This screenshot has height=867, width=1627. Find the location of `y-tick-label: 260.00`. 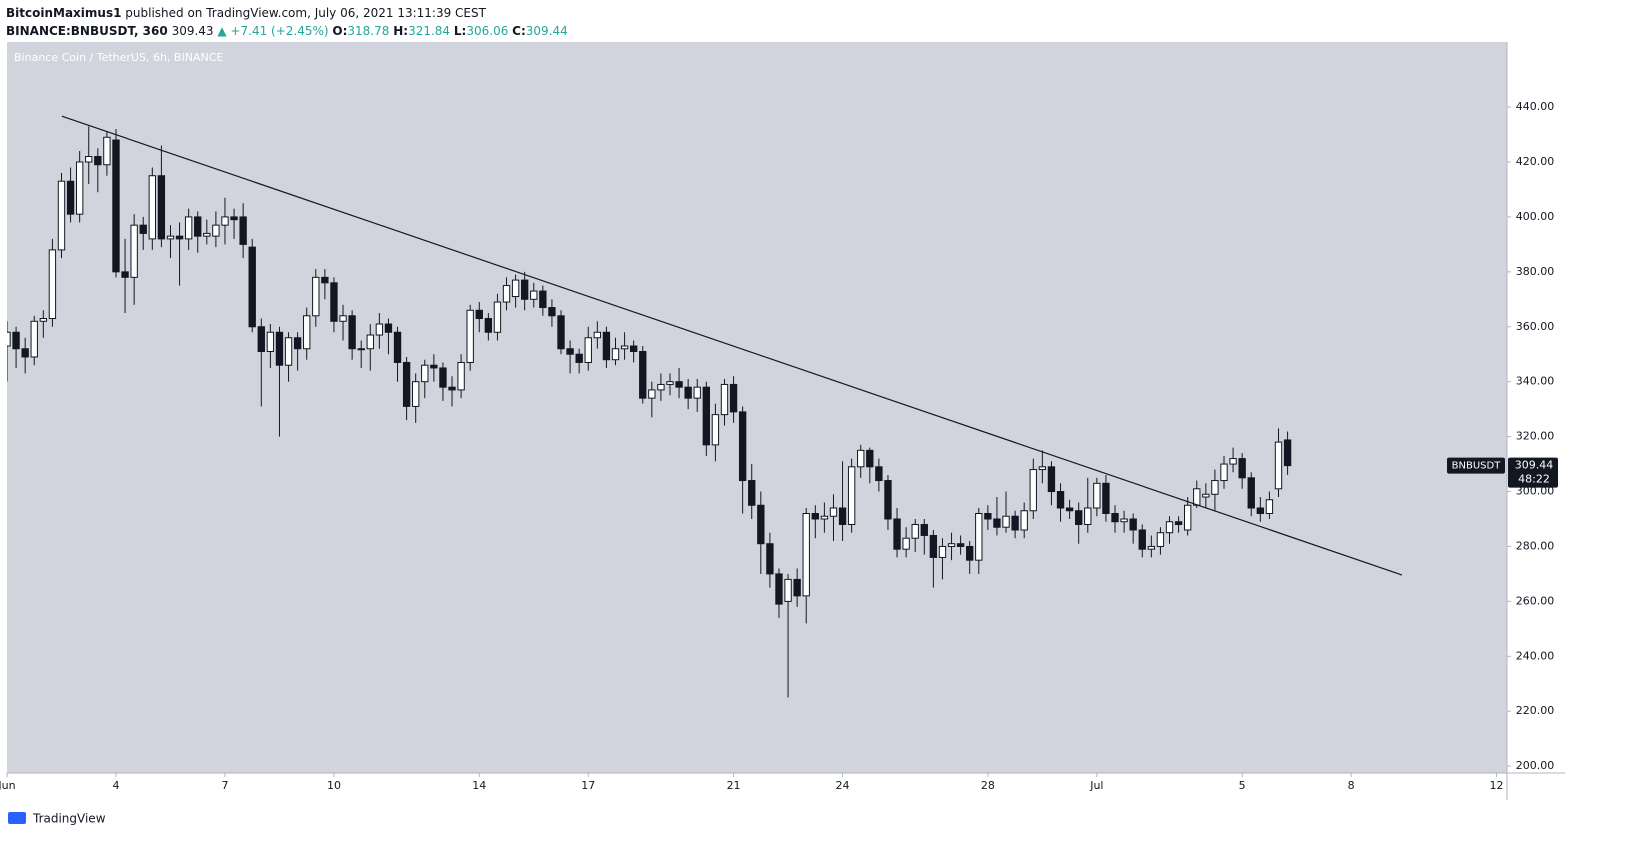

y-tick-label: 260.00 is located at coordinates (1535, 600).